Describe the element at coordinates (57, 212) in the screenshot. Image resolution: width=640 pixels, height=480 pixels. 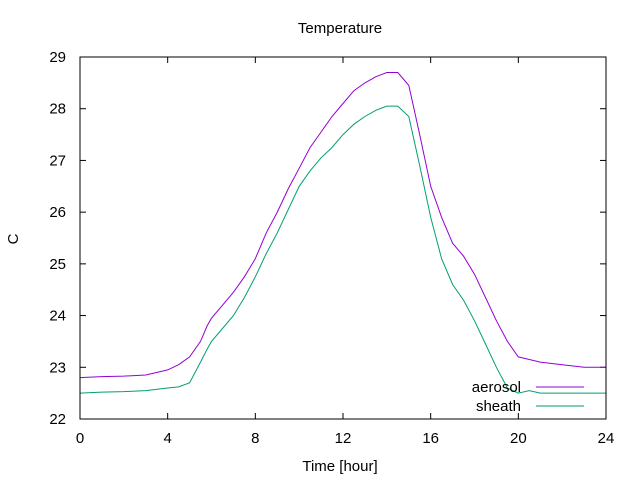
I see `y-tick-label: 26` at that location.